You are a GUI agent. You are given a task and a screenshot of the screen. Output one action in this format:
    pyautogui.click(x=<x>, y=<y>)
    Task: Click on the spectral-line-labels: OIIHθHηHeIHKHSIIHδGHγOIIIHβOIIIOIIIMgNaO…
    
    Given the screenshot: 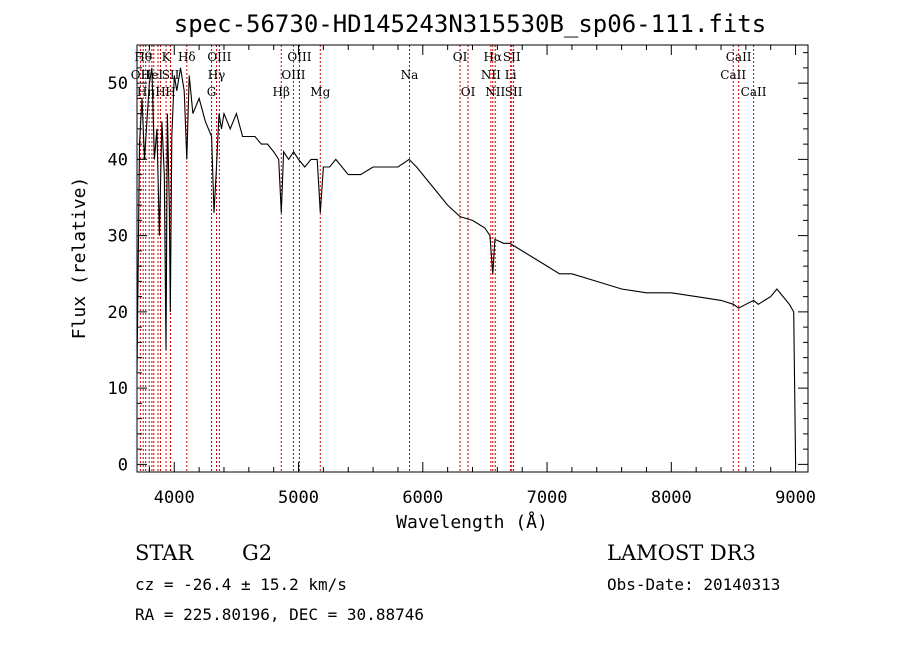 What is the action you would take?
    pyautogui.click(x=449, y=74)
    